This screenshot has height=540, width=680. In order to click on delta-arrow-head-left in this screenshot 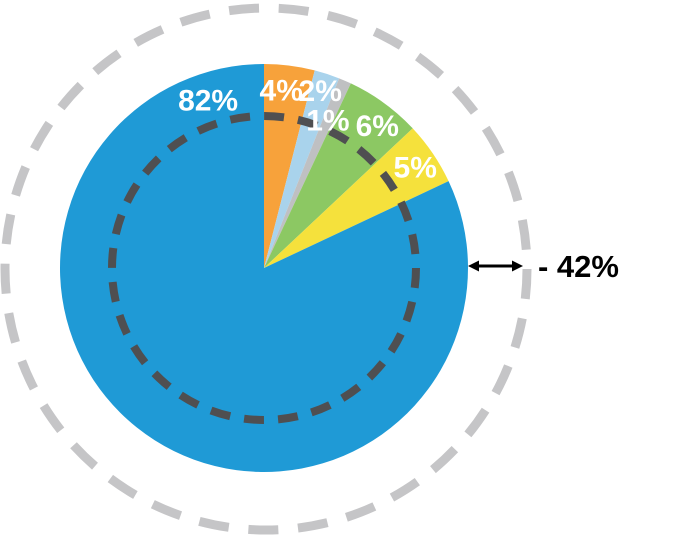, I will do `click(473, 266)`.